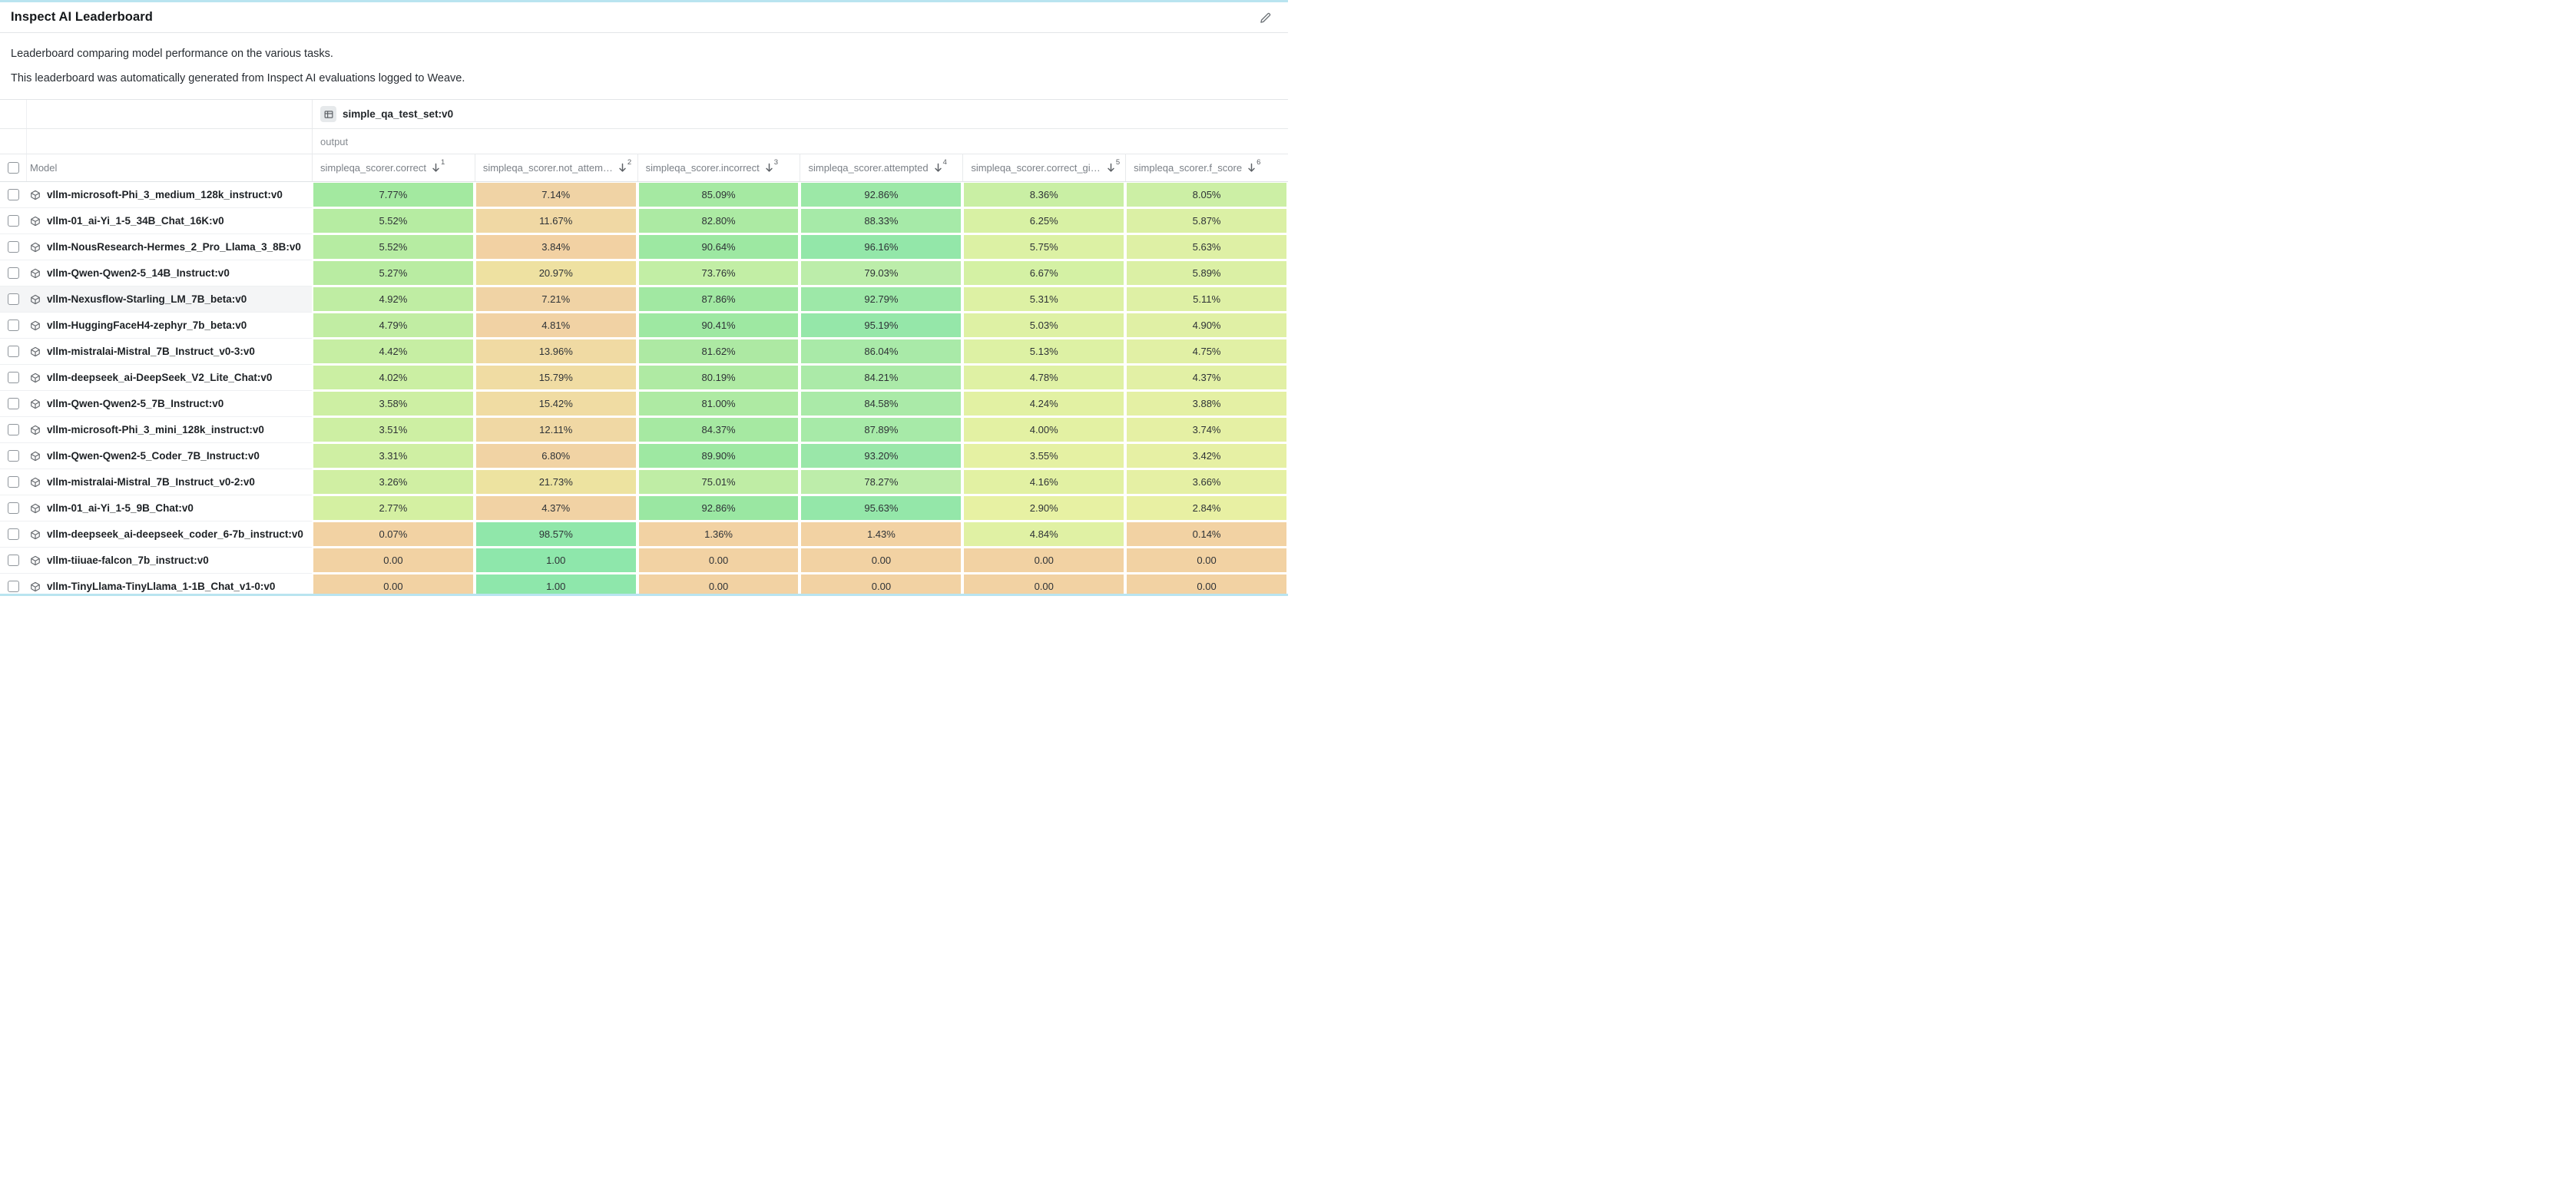 This screenshot has width=2576, height=1192. What do you see at coordinates (882, 534) in the screenshot?
I see `metric-value: 1.43%` at bounding box center [882, 534].